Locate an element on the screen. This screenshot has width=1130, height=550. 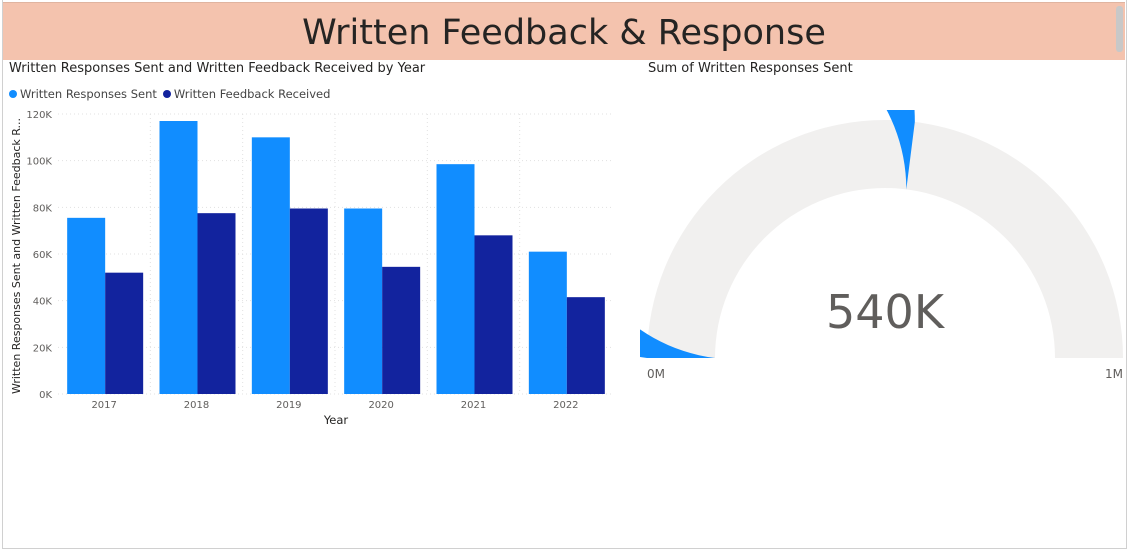
x-axis-title: Year is located at coordinates (336, 420).